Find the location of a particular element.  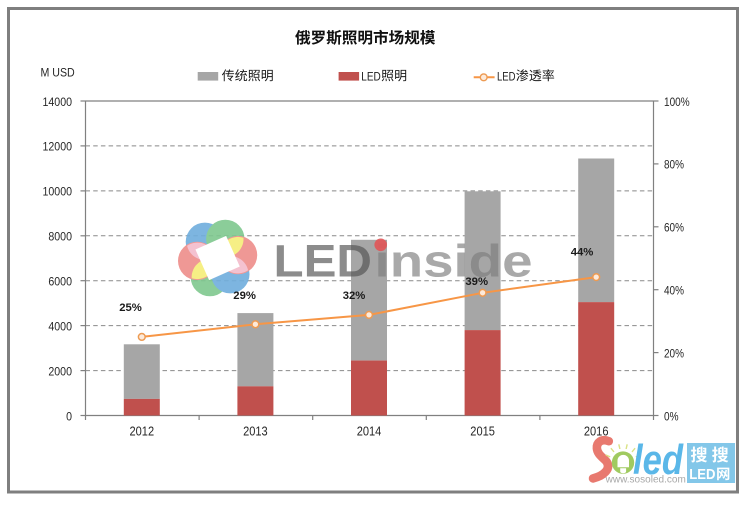

svg-text: 10000 is located at coordinates (58, 192).